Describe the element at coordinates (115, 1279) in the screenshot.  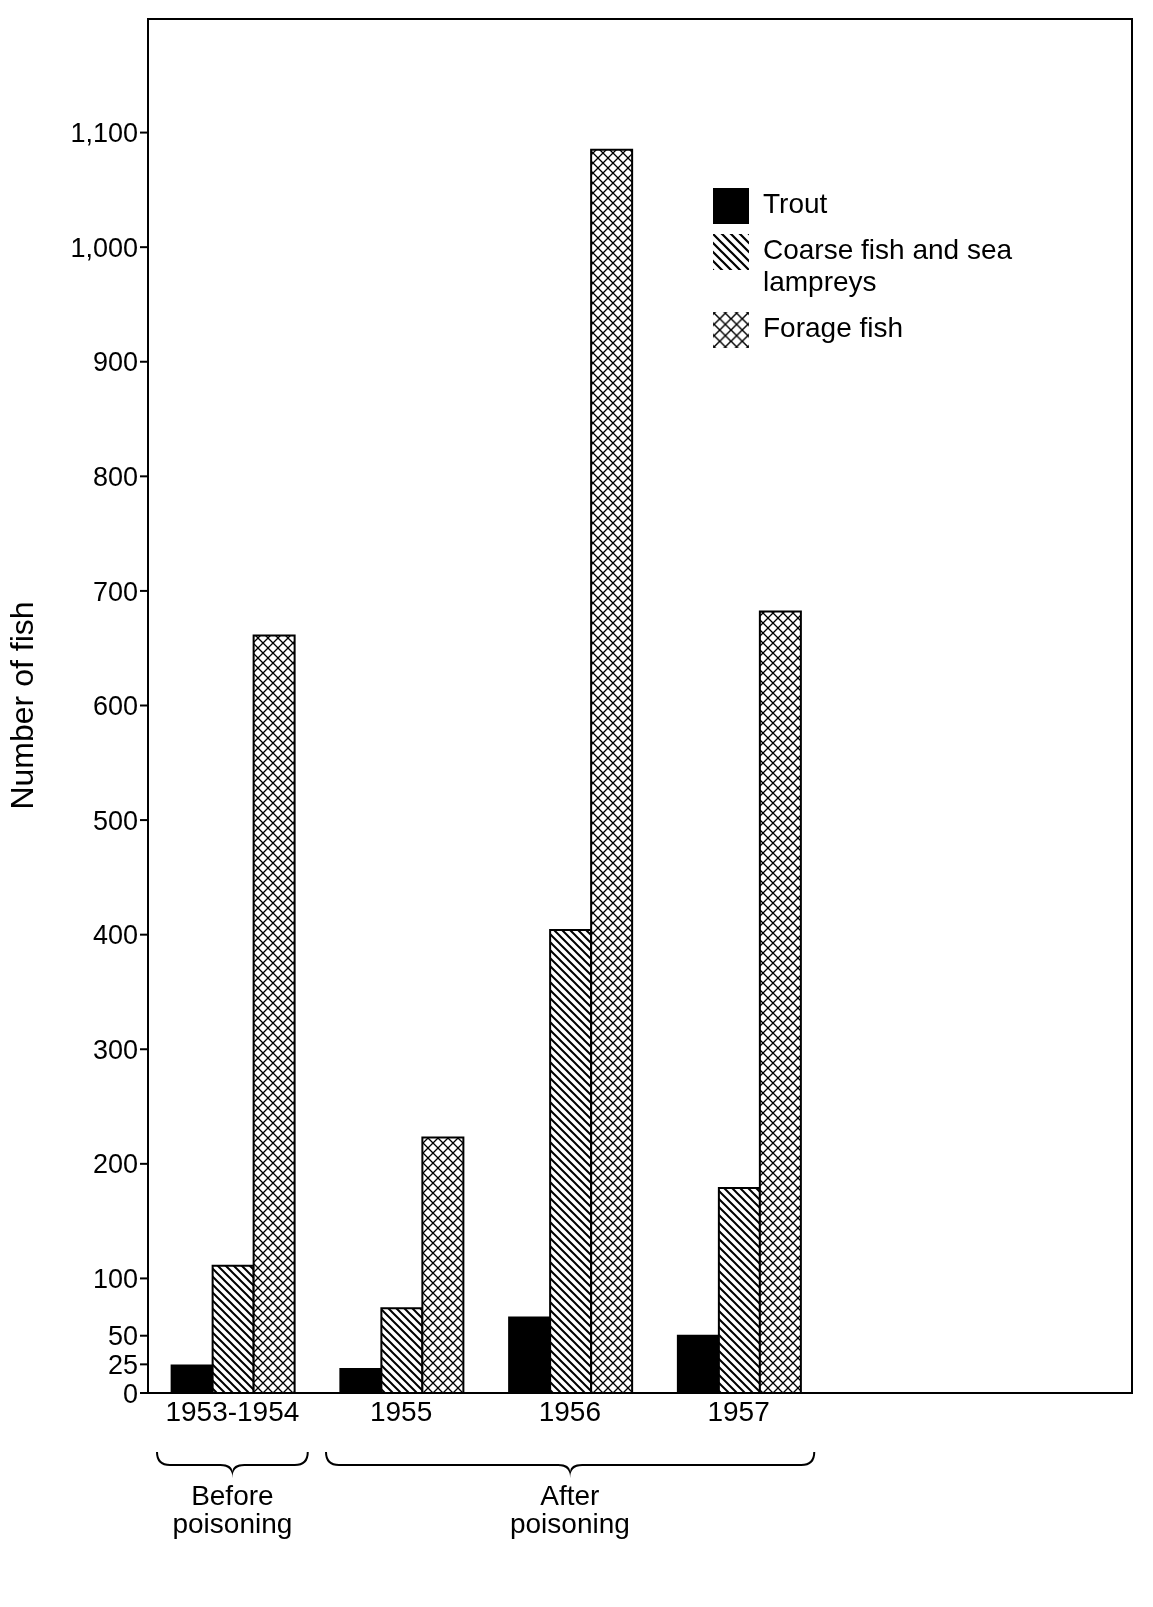
I see `y-tick-label: 100` at that location.